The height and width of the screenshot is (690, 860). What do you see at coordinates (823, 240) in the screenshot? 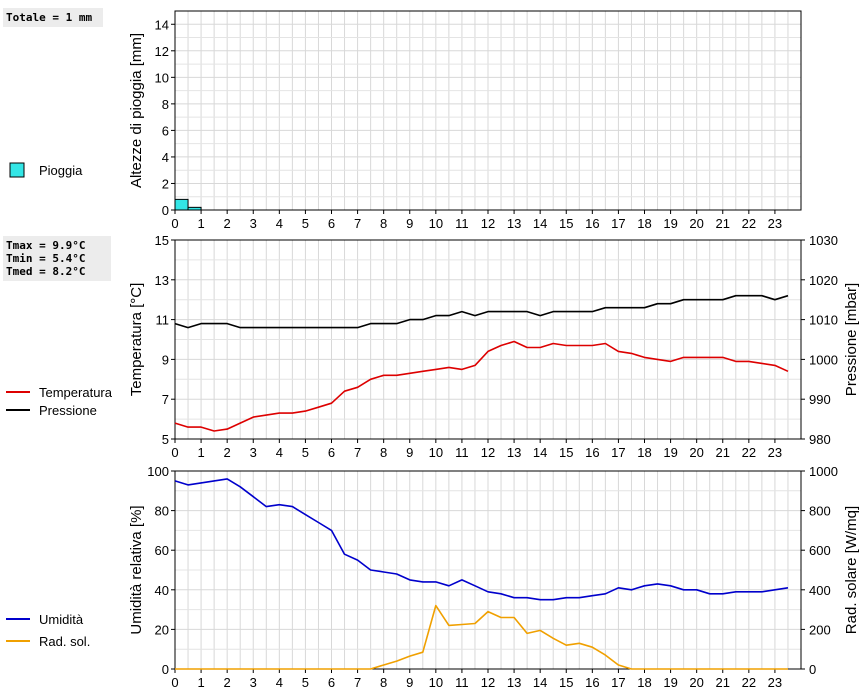
I see `y-right-tick-label: 1030` at bounding box center [823, 240].